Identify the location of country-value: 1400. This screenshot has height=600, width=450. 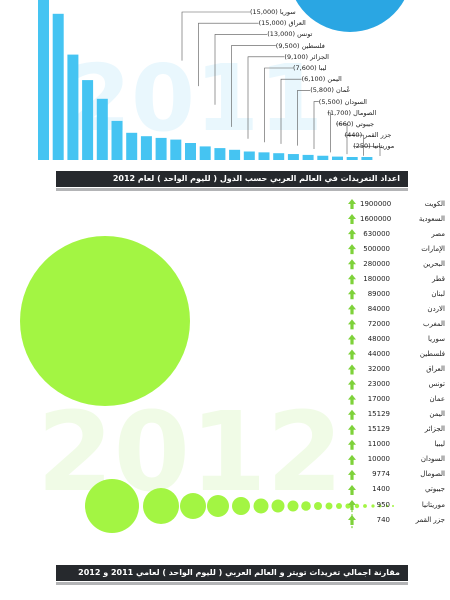
(381, 489).